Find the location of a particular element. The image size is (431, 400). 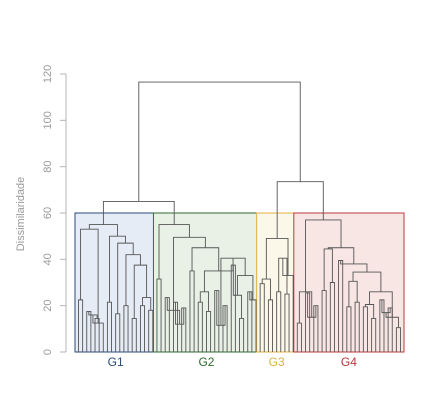

group-label-g4: G4 is located at coordinates (349, 362).